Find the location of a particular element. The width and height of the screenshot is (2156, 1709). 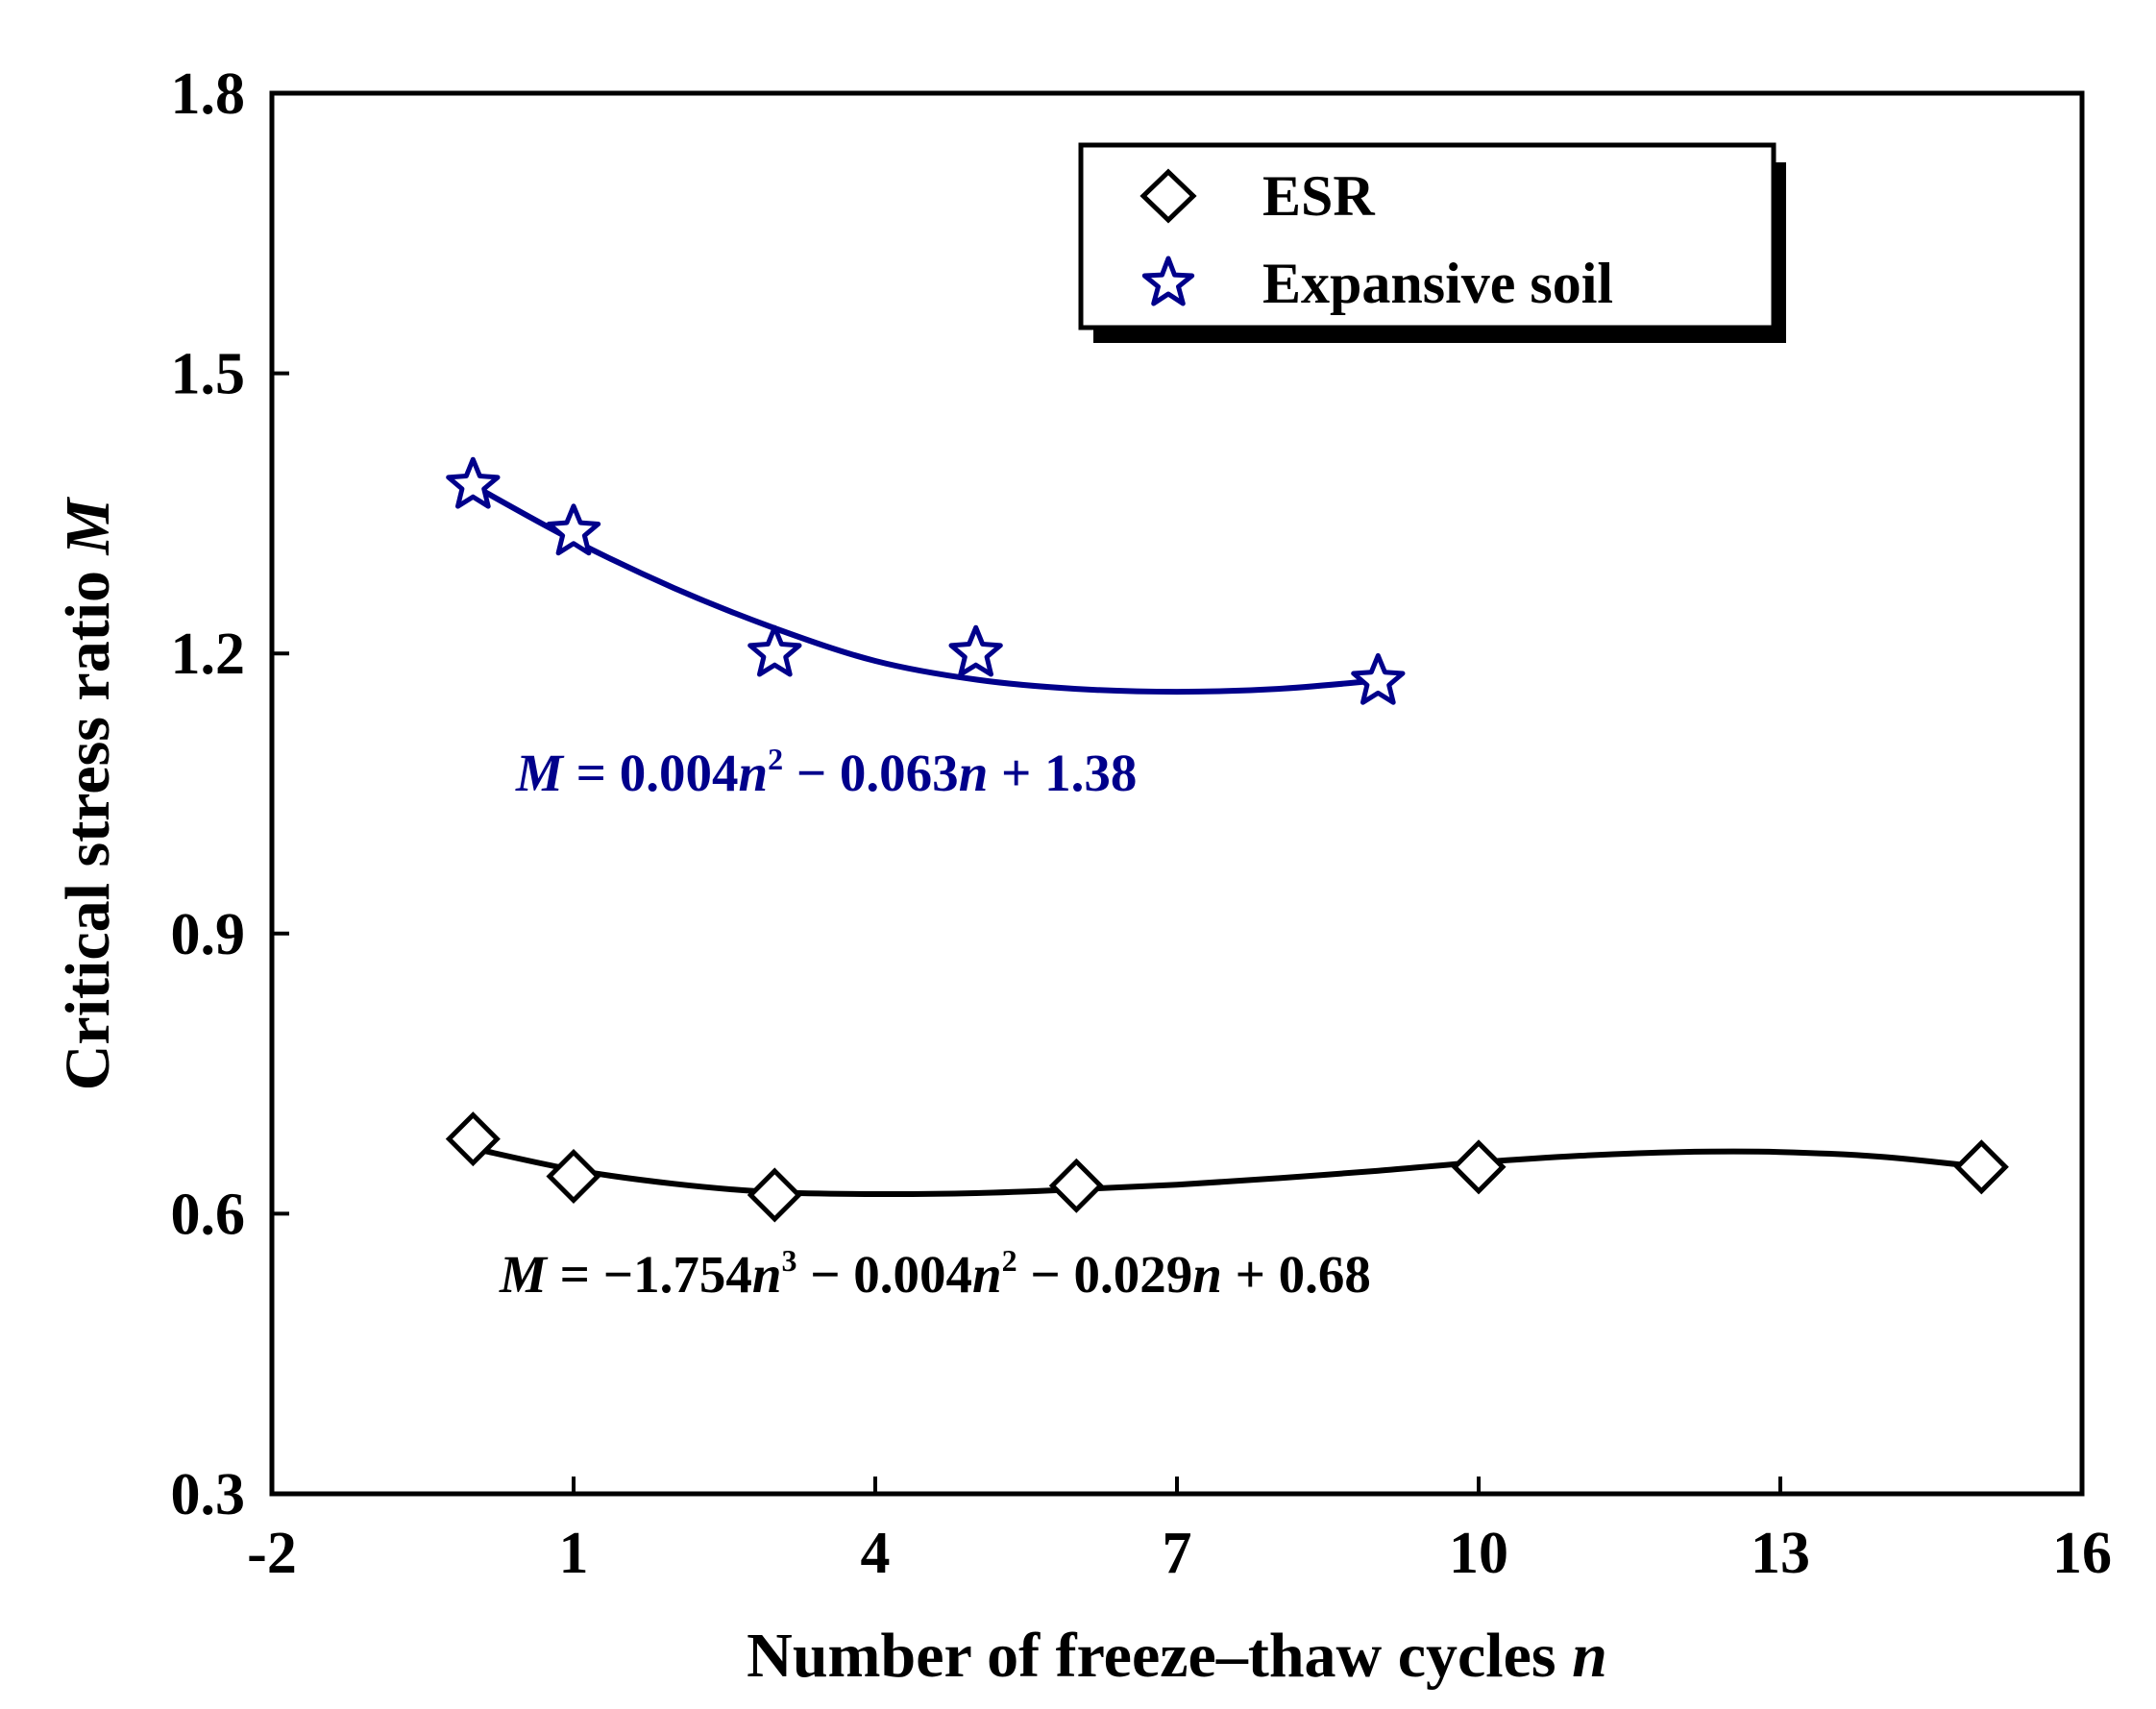

x-tick-label: 1 is located at coordinates (574, 1553).